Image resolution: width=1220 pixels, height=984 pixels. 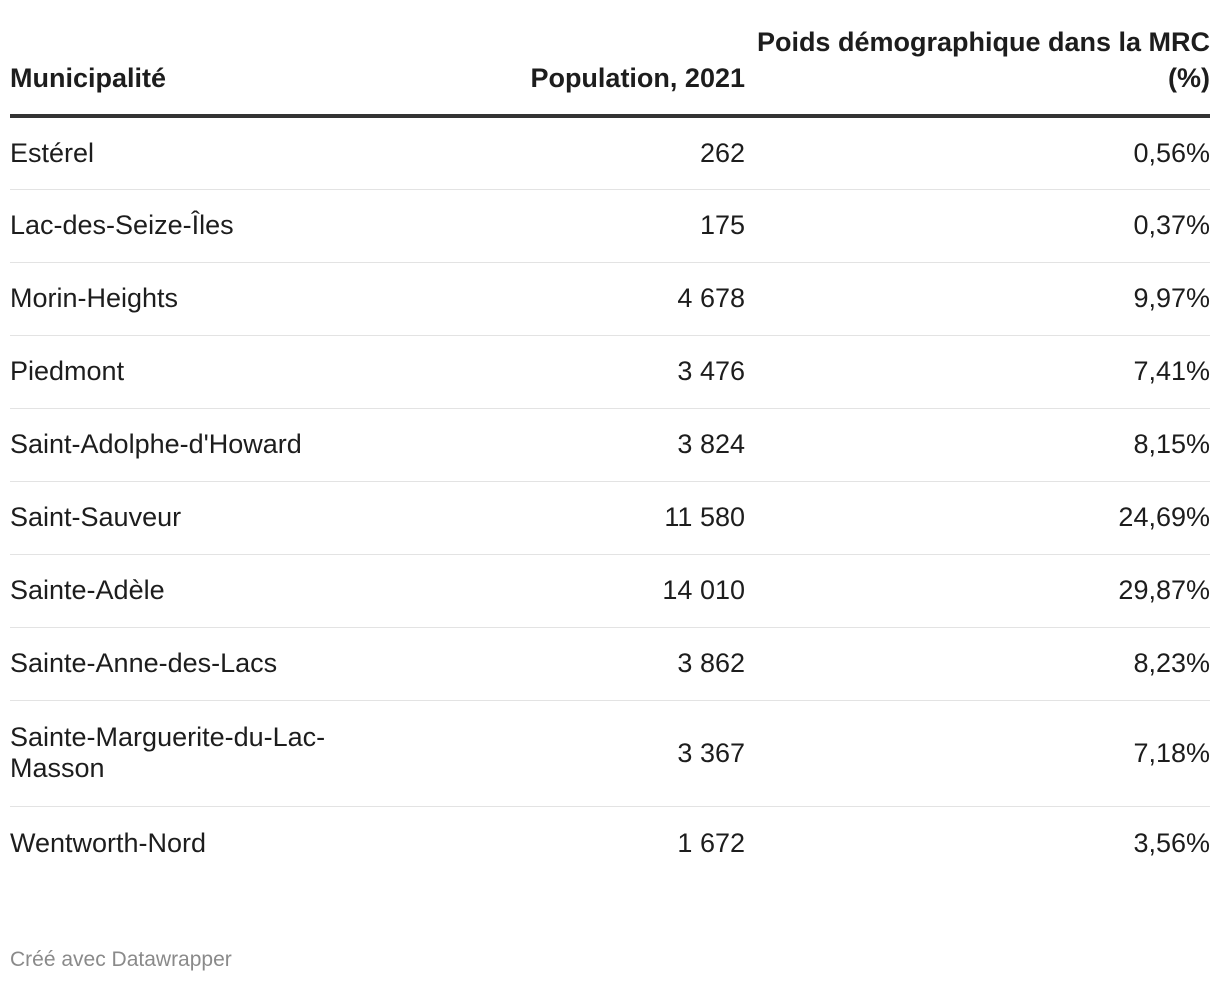 What do you see at coordinates (557, 299) in the screenshot?
I see `cell-population: 4 678` at bounding box center [557, 299].